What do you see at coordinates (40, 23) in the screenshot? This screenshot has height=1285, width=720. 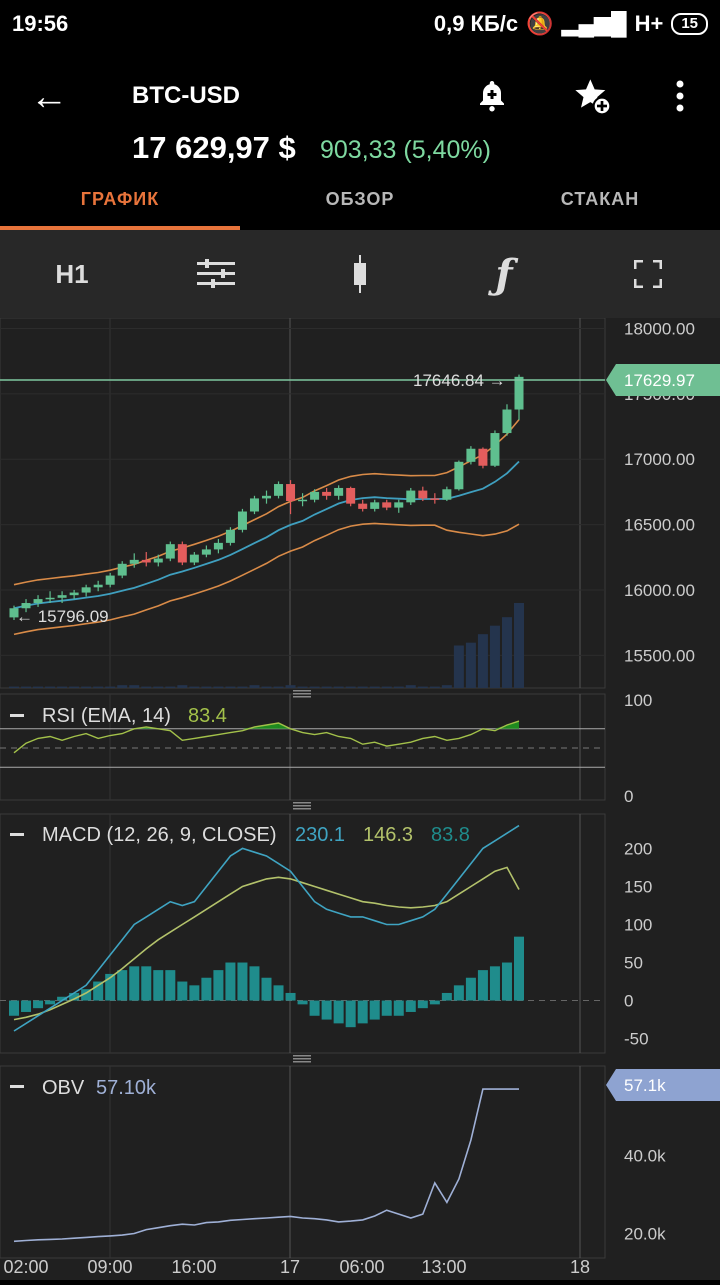 I see `status-time: 19:56` at bounding box center [40, 23].